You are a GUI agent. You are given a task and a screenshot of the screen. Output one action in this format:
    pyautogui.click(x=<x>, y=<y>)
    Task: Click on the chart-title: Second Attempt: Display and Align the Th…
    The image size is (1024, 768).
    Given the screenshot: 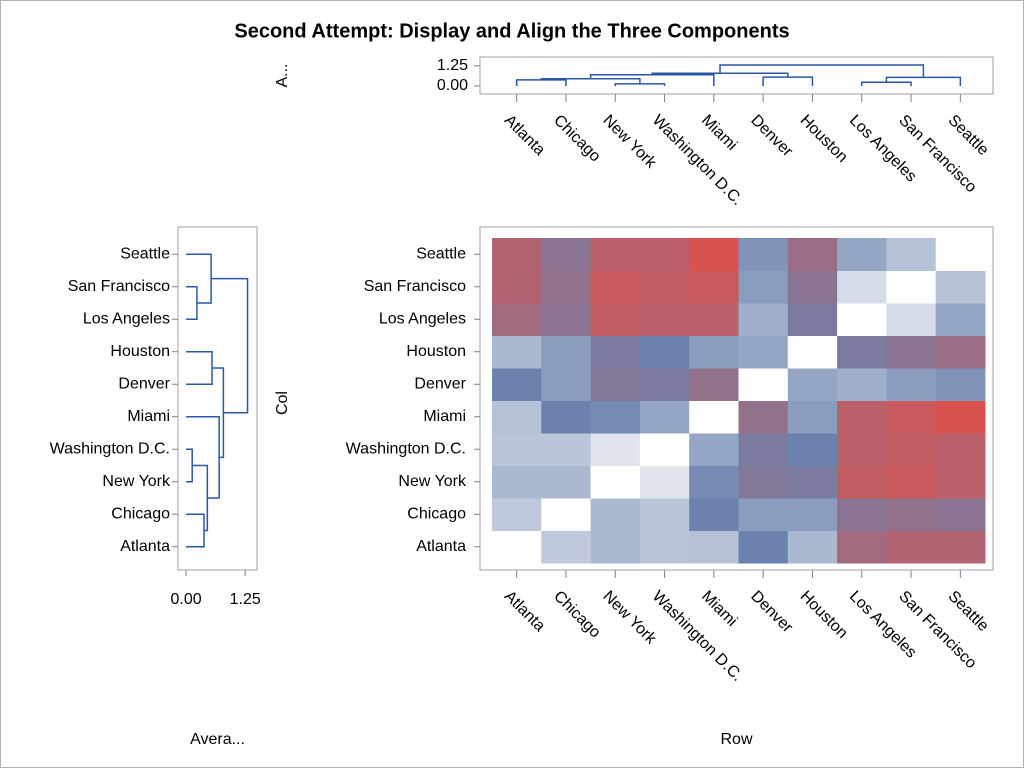 What is the action you would take?
    pyautogui.click(x=511, y=31)
    